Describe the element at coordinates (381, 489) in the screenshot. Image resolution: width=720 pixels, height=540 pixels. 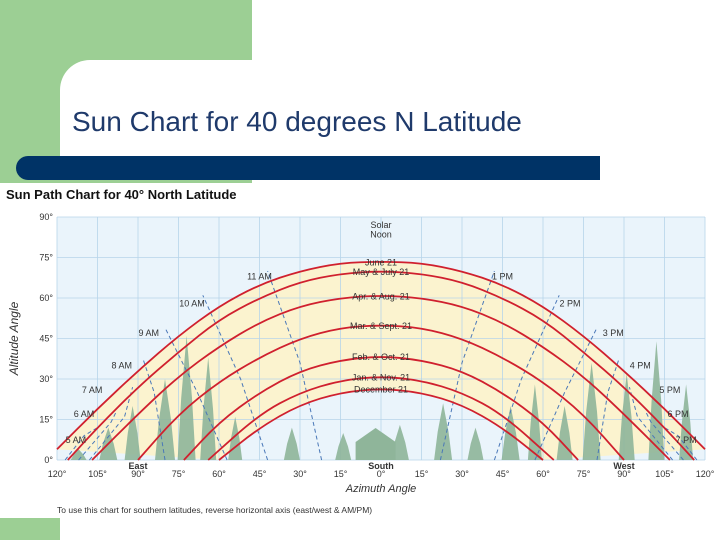
I see `x-axis-title: Azimuth Angle` at that location.